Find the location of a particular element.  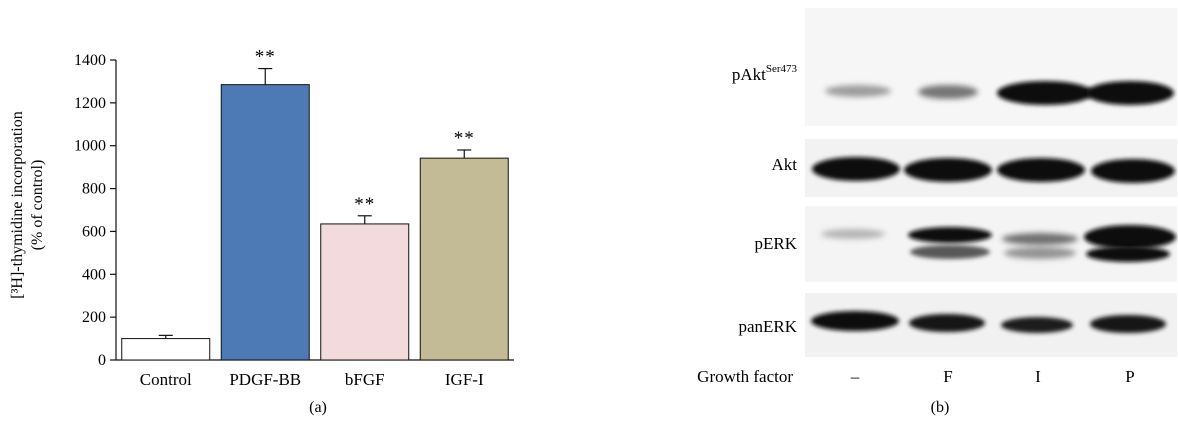

band-pakt-lane3 is located at coordinates (1045, 93).